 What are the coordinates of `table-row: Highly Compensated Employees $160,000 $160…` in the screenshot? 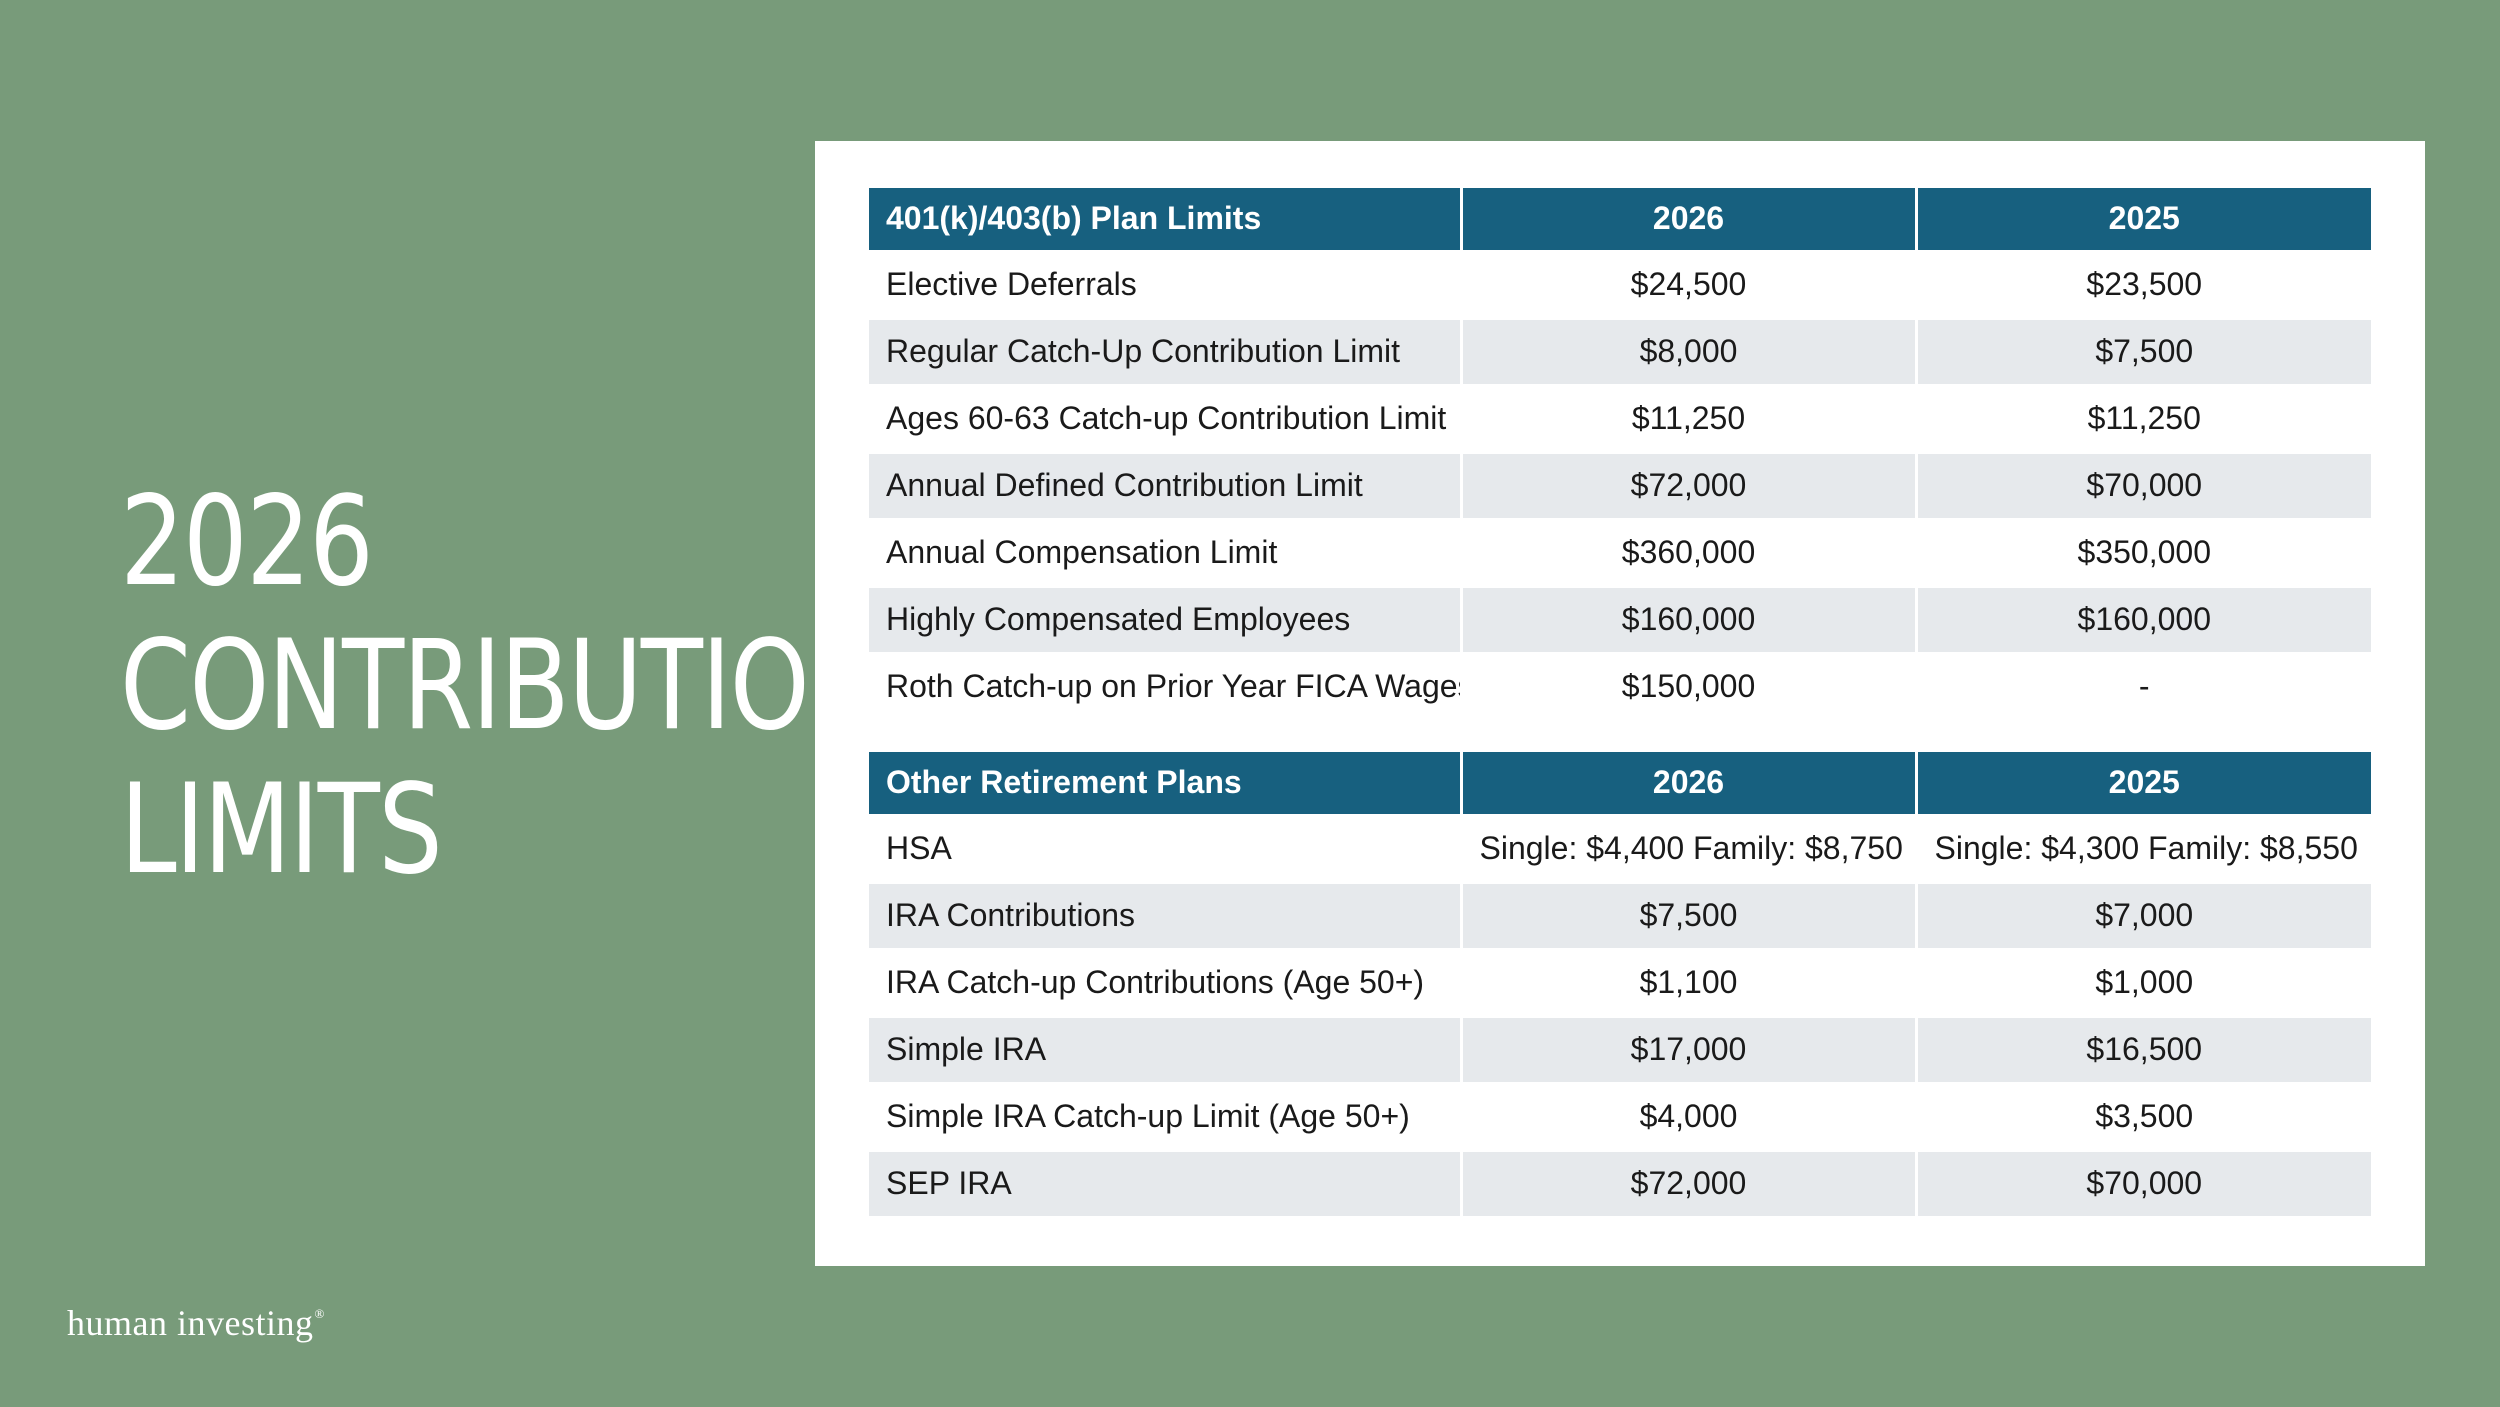 It's located at (1620, 620).